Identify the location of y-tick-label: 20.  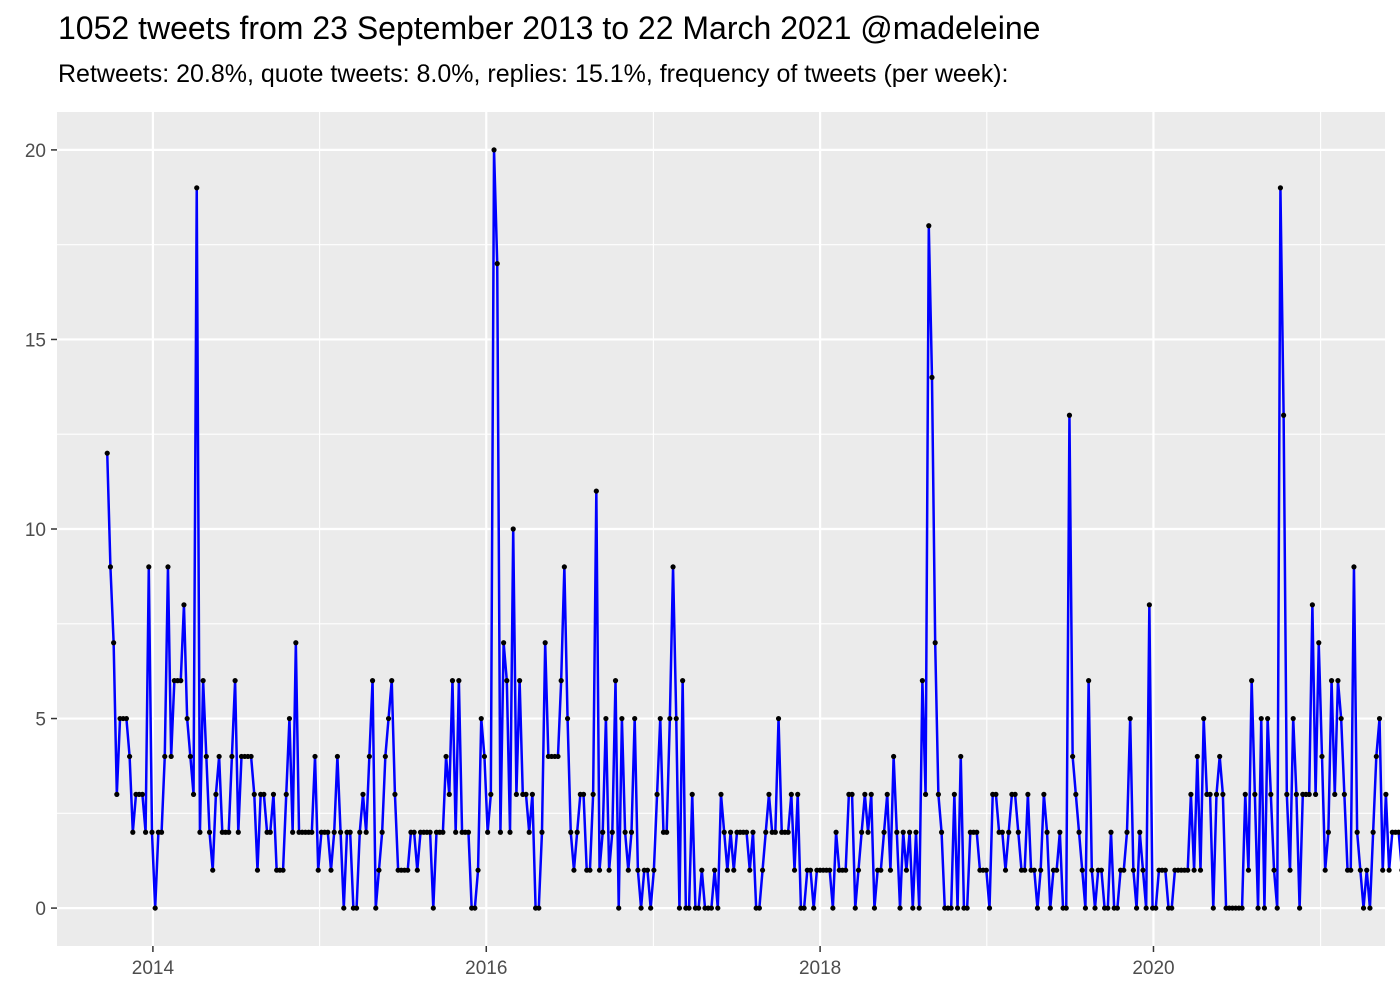
(35, 151).